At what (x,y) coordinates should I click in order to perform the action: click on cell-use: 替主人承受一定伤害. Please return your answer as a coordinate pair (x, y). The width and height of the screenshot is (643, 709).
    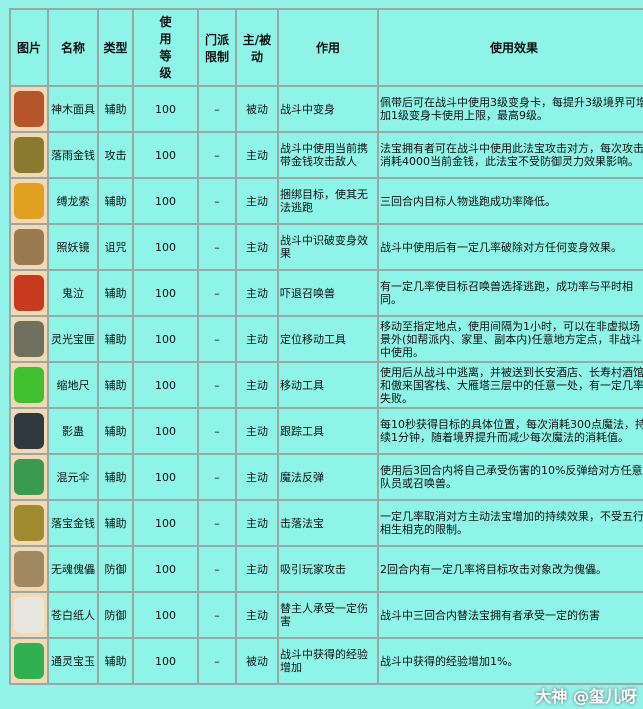
    Looking at the image, I should click on (328, 615).